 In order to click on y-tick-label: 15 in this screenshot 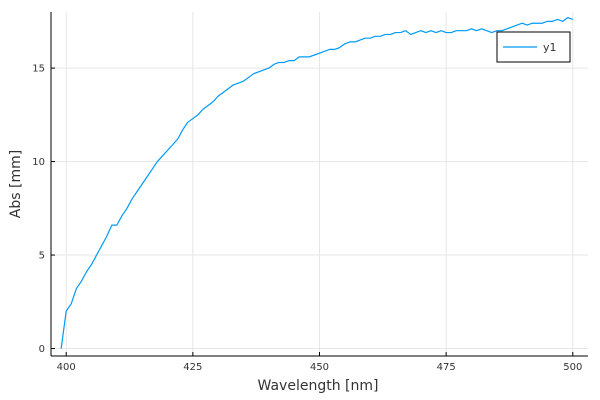, I will do `click(38, 69)`.